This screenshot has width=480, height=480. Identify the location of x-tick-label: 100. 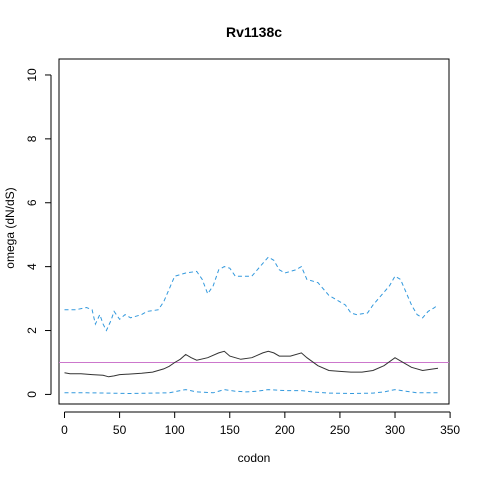
(175, 430).